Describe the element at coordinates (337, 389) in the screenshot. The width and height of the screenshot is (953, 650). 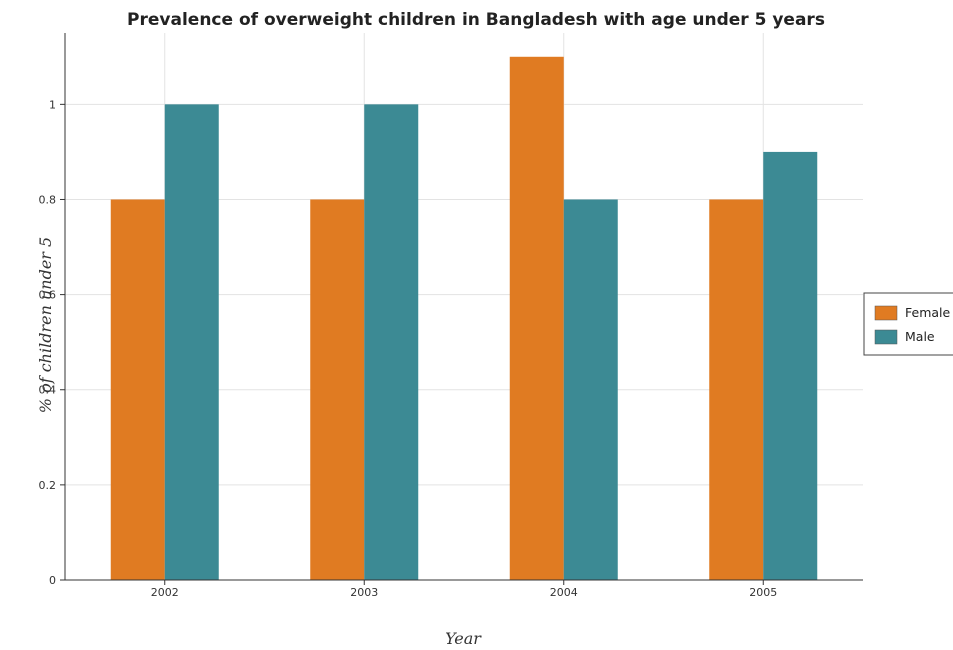
I see `bar-female-2003` at that location.